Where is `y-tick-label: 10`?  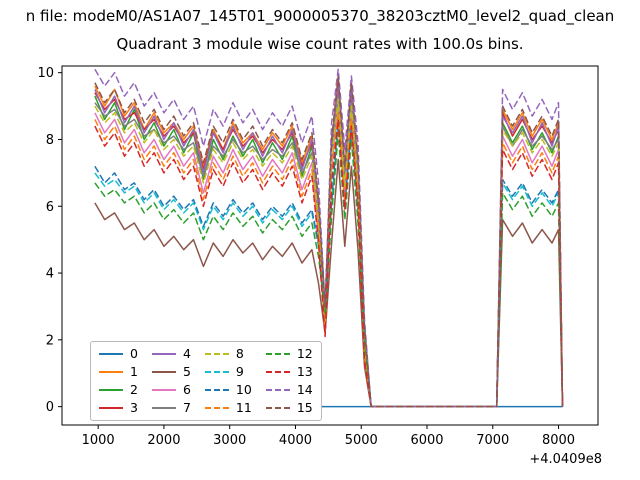 y-tick-label: 10 is located at coordinates (45, 73).